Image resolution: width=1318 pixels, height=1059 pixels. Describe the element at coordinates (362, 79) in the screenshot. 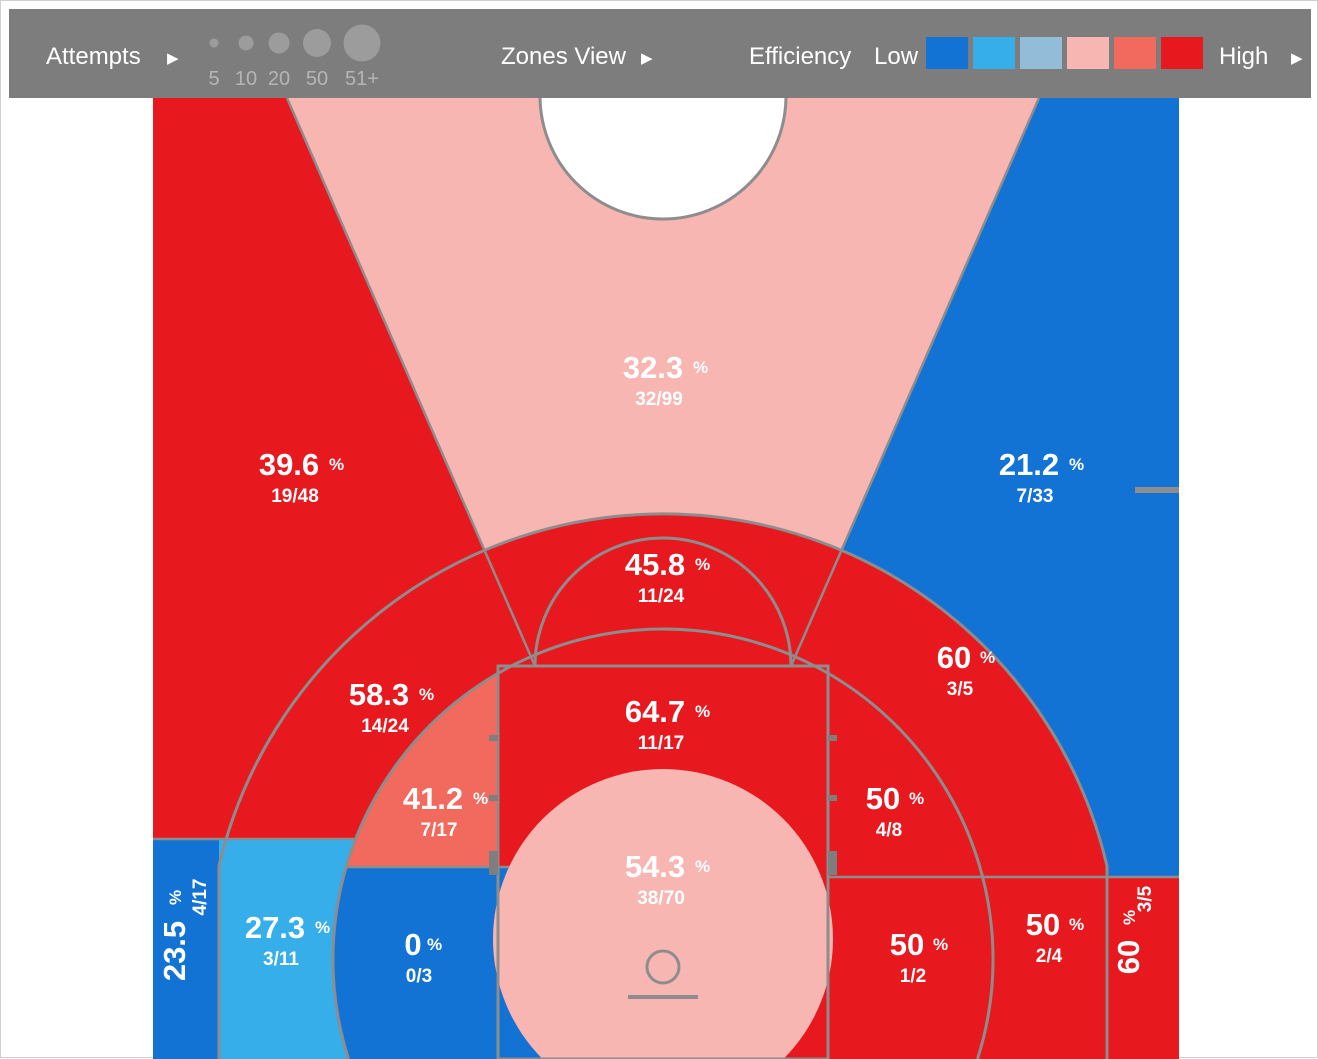

I see `attempts-scale-label: 51+` at that location.